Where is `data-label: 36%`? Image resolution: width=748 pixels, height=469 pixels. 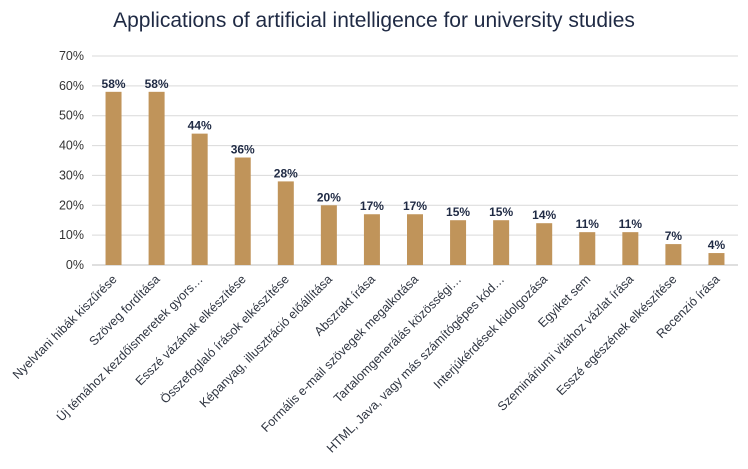
data-label: 36% is located at coordinates (243, 150).